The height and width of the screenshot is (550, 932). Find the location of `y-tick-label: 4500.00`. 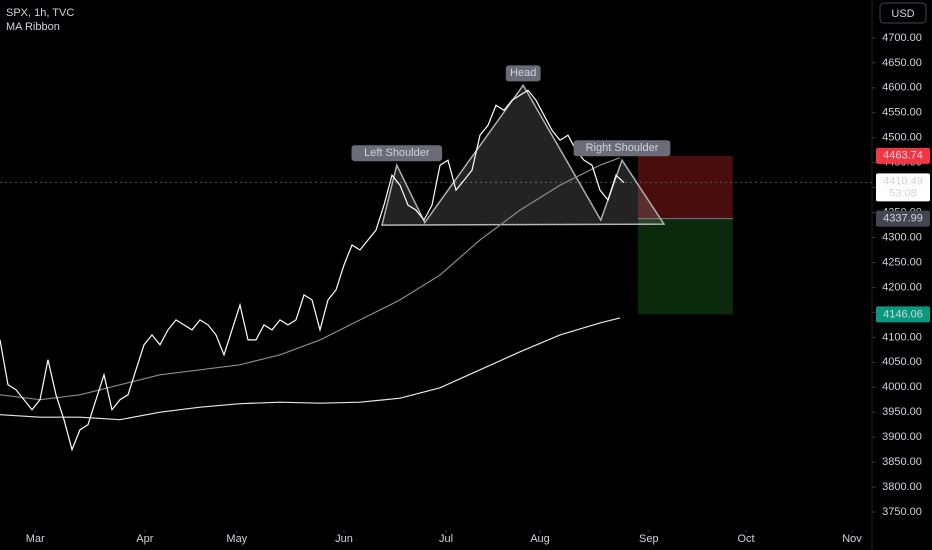

y-tick-label: 4500.00 is located at coordinates (902, 138).